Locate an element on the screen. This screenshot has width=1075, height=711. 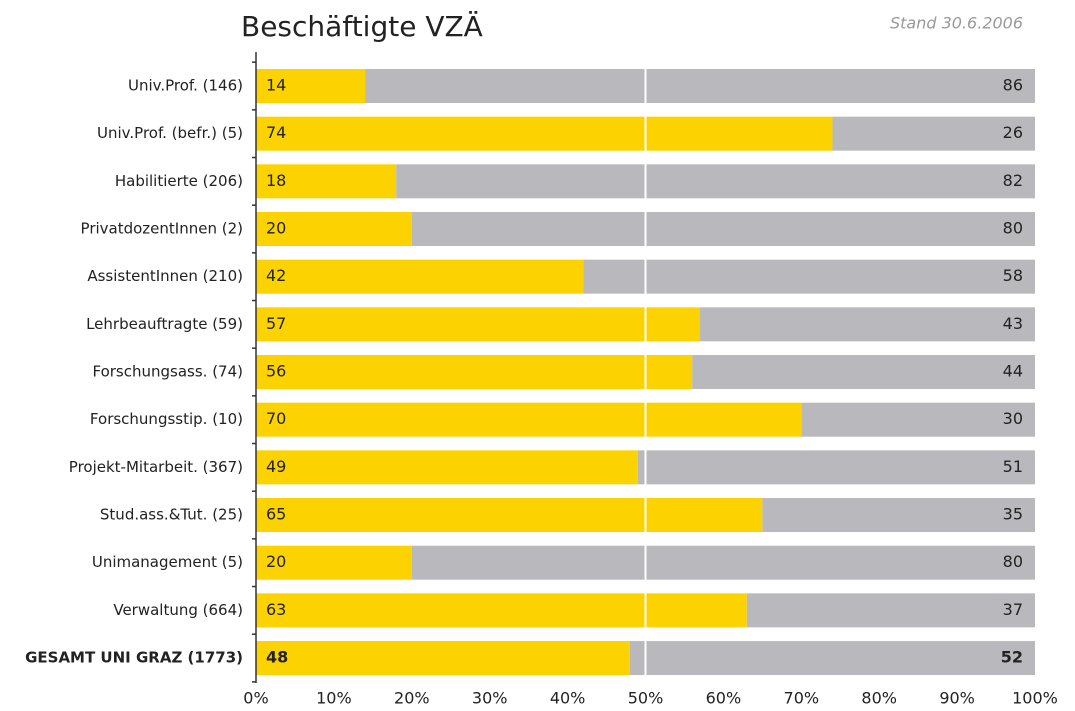
value-label: 44 is located at coordinates (1013, 371).